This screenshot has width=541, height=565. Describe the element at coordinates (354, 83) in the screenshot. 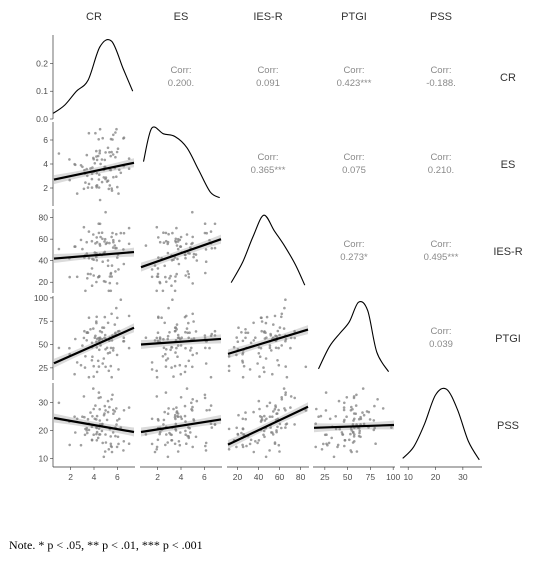

I see `corr-value: 0.423***` at that location.